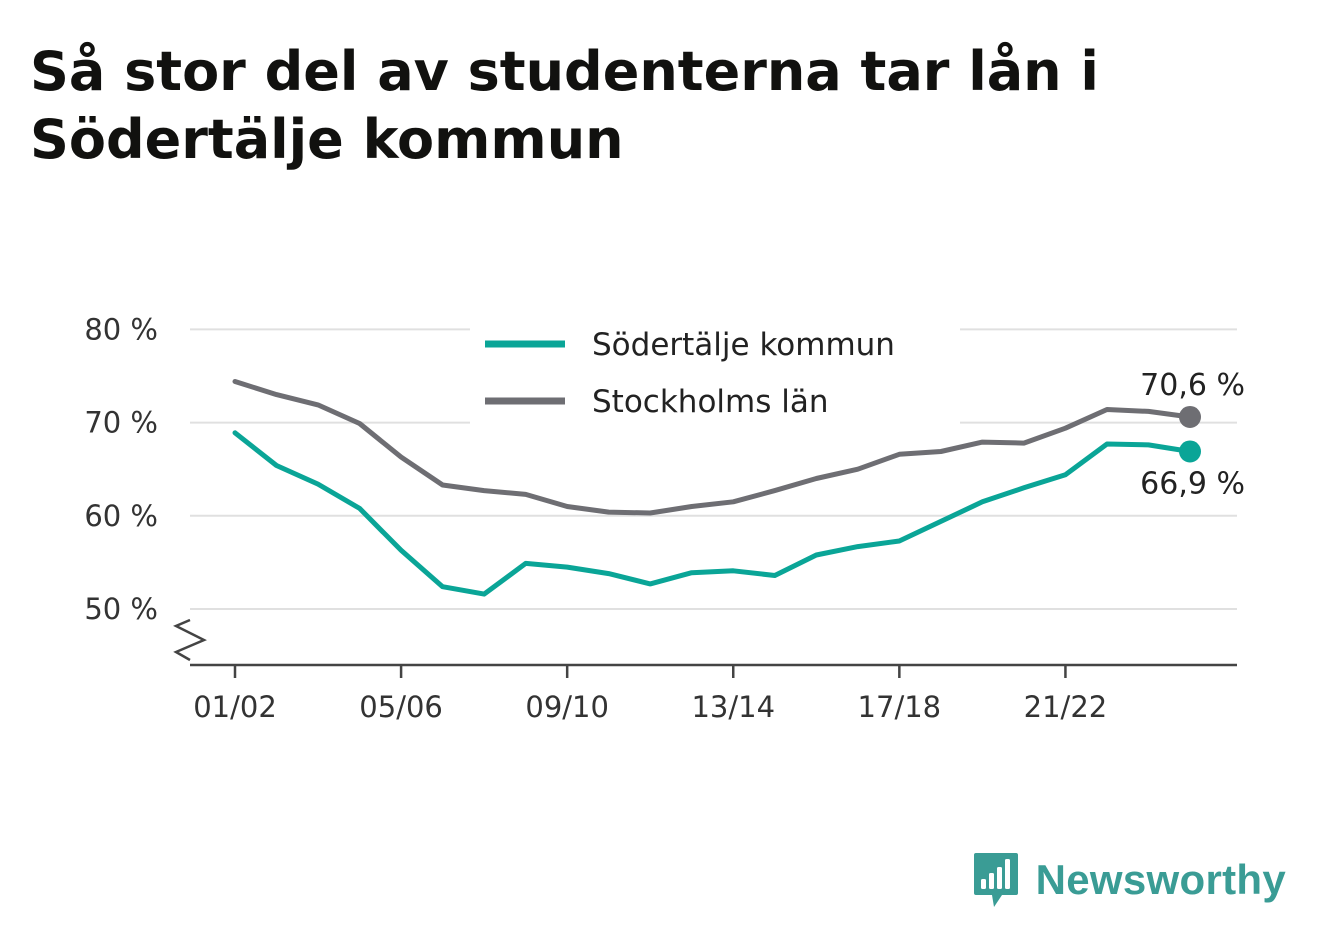  Describe the element at coordinates (121, 423) in the screenshot. I see `y-tick-label: 70 %` at that location.